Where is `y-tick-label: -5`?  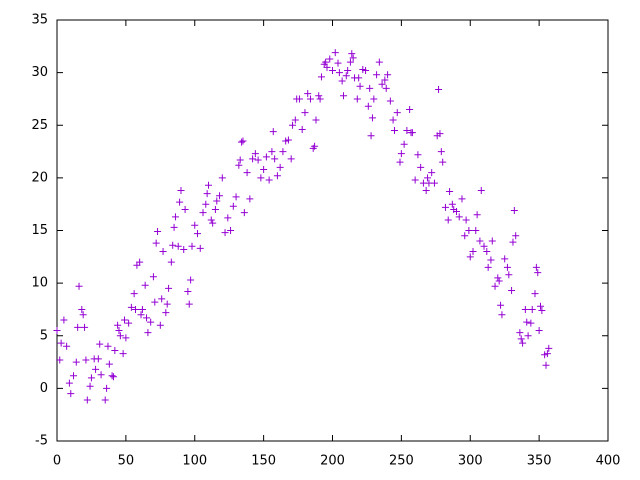
y-tick-label: -5 is located at coordinates (41, 441).